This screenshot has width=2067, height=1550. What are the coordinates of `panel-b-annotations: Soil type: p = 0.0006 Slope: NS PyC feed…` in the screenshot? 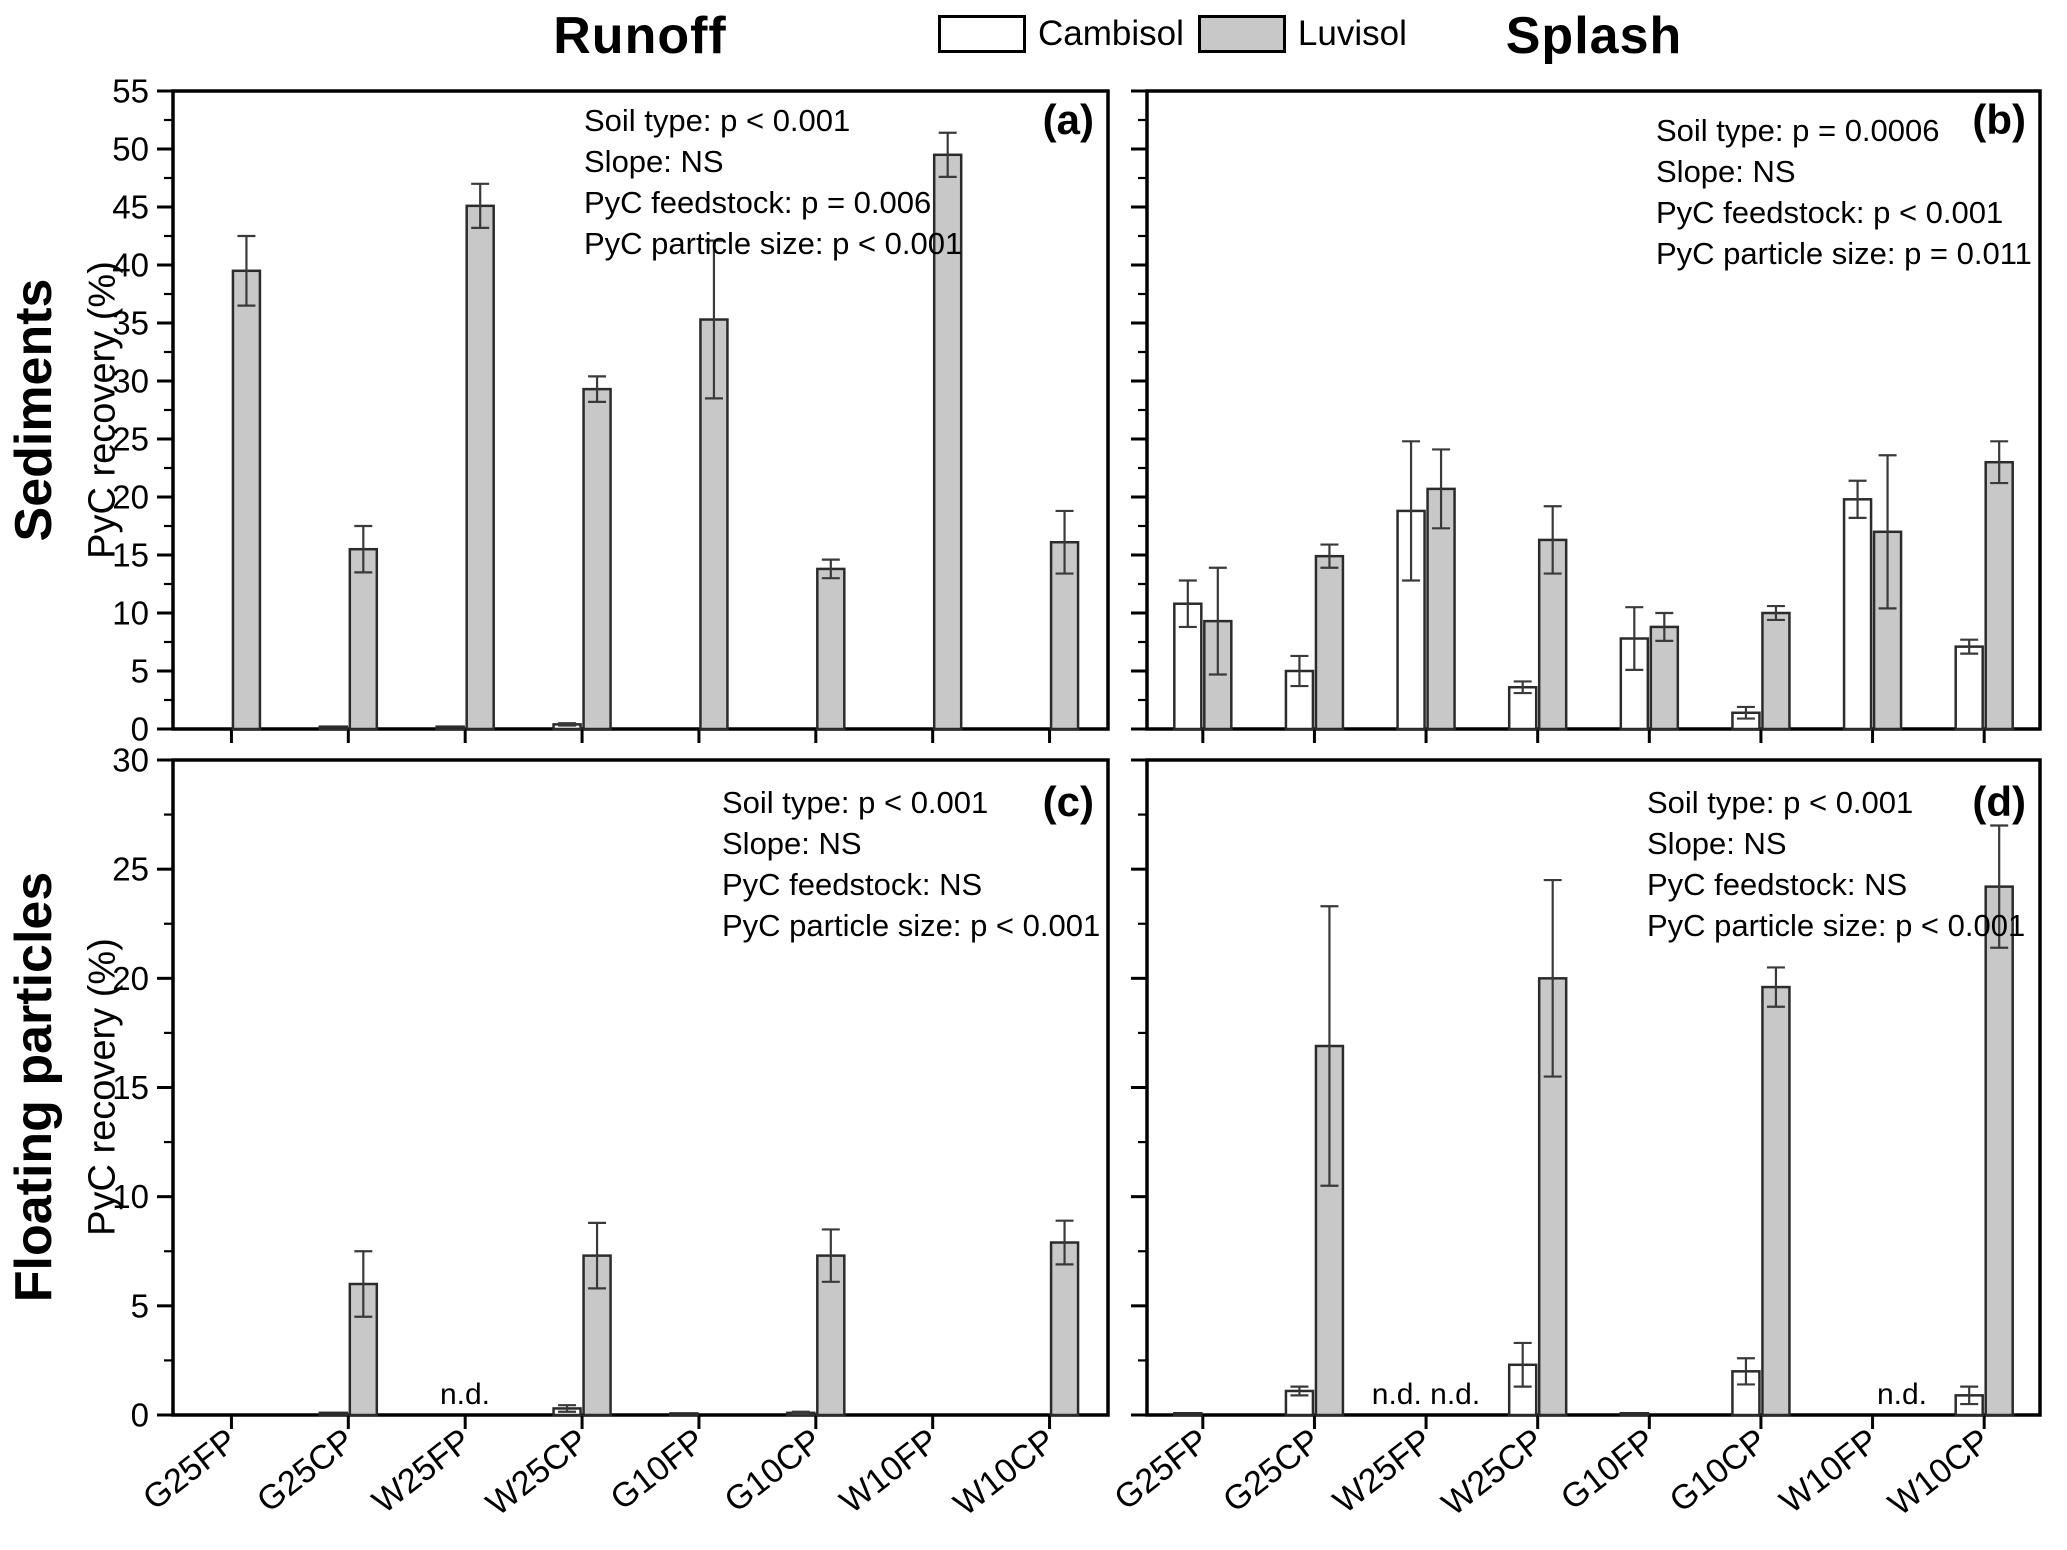 It's located at (1844, 192).